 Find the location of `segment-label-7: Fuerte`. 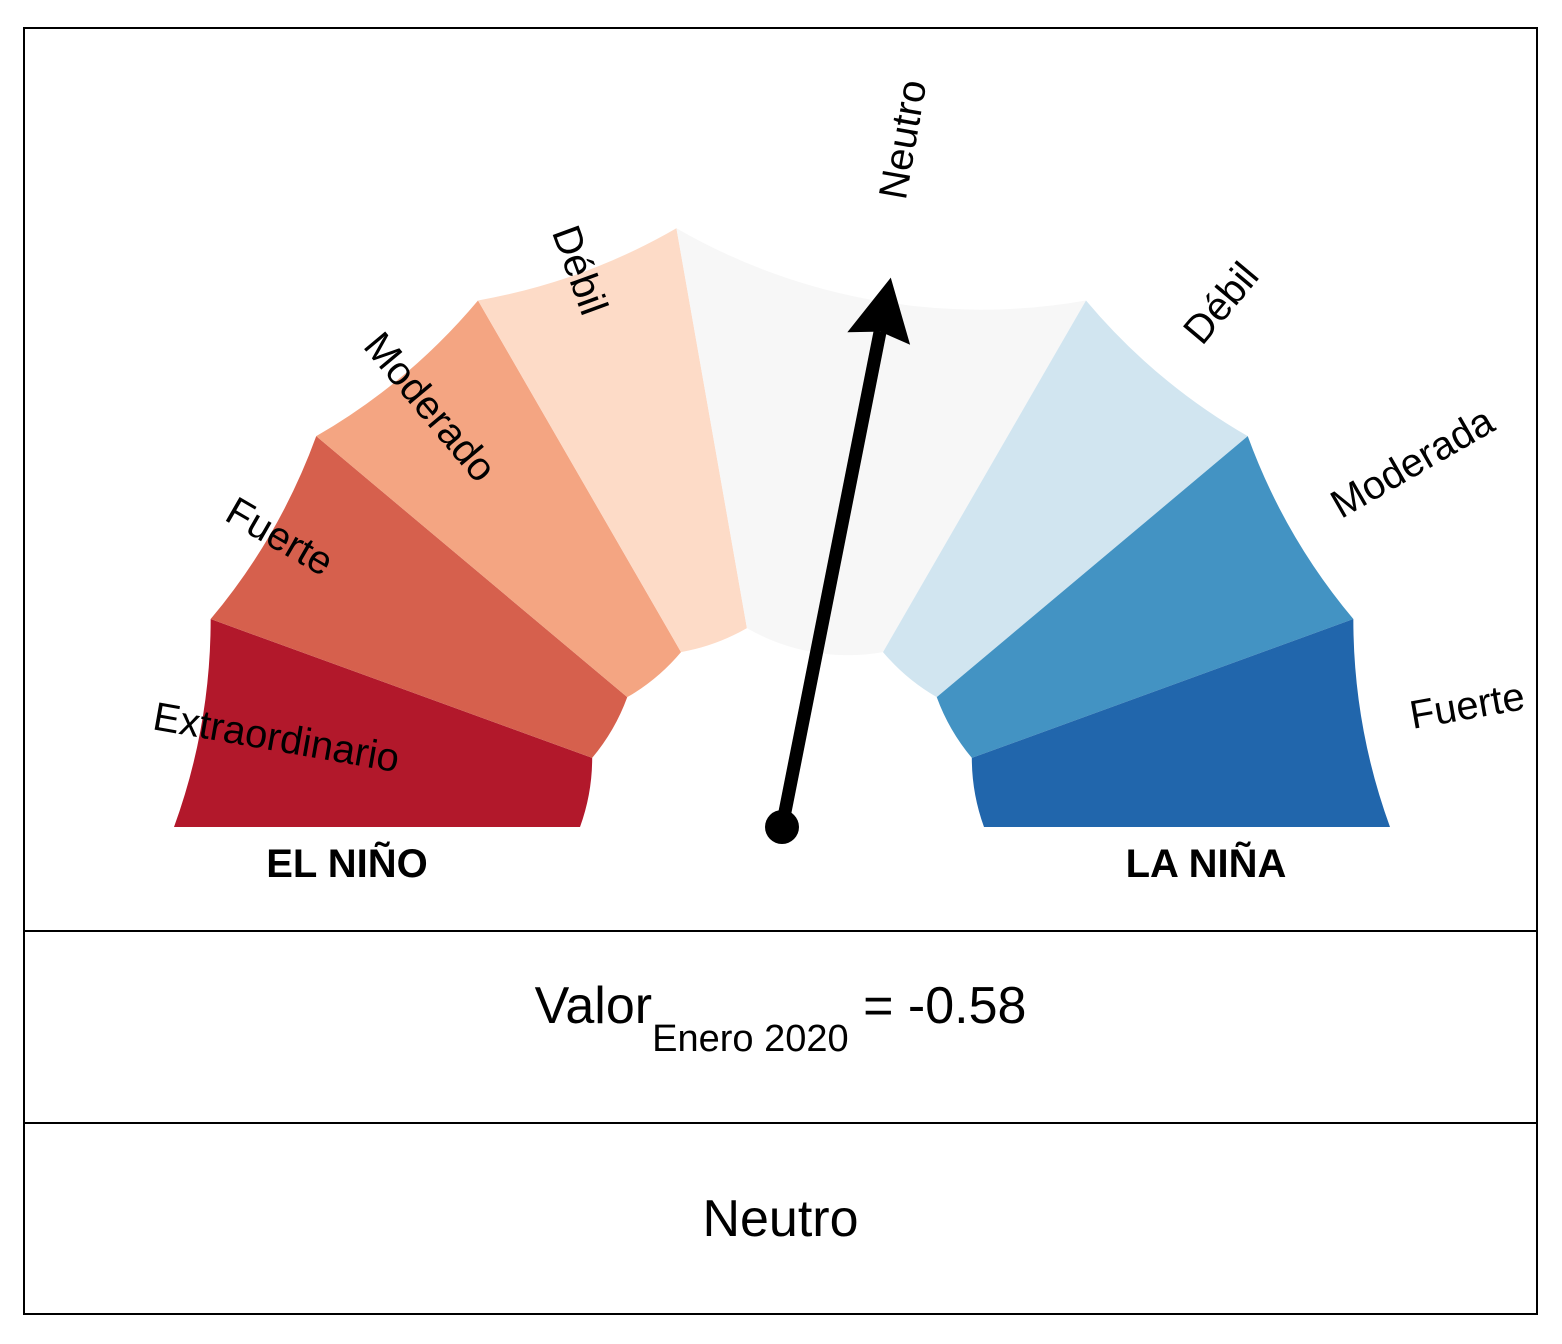

segment-label-7: Fuerte is located at coordinates (1466, 705).